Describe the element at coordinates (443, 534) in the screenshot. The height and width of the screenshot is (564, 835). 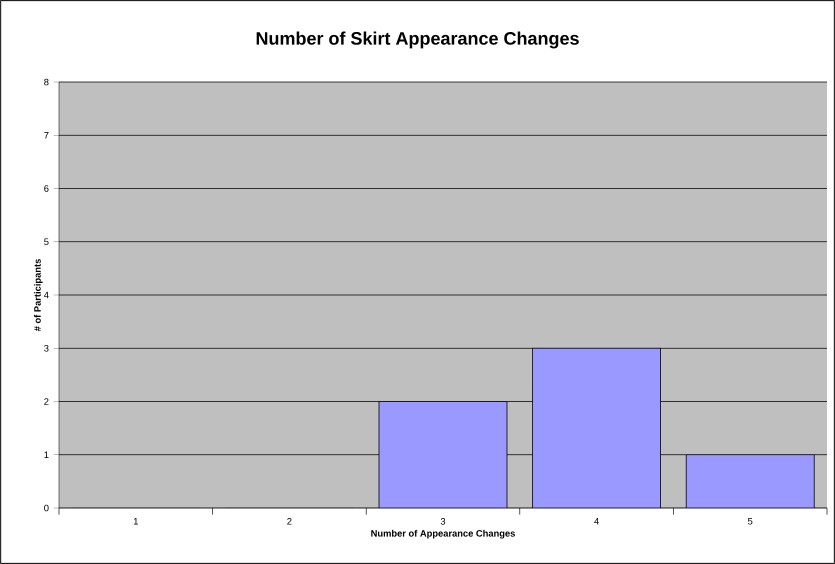
I see `x-axis-title: Number of Appearance Changes` at that location.